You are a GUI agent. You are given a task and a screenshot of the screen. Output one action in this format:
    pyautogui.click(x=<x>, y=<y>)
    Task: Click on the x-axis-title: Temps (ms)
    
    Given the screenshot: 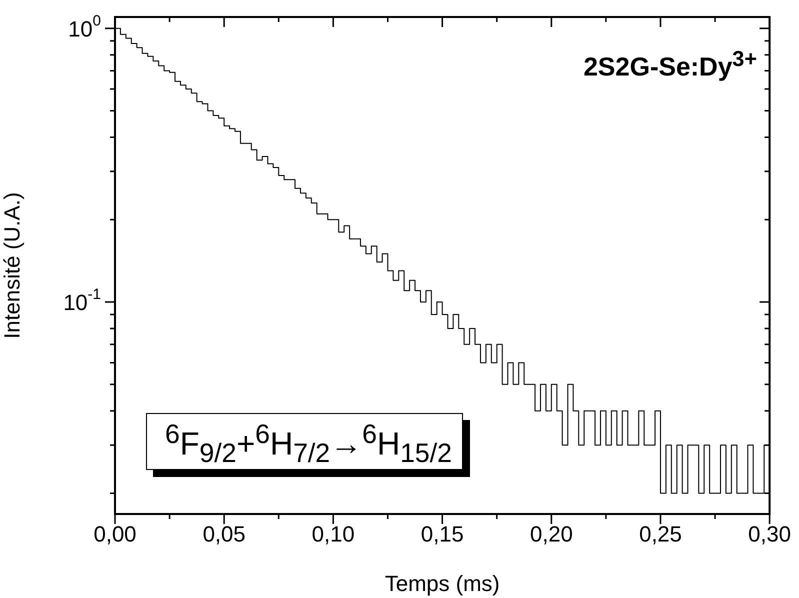 What is the action you would take?
    pyautogui.click(x=442, y=583)
    